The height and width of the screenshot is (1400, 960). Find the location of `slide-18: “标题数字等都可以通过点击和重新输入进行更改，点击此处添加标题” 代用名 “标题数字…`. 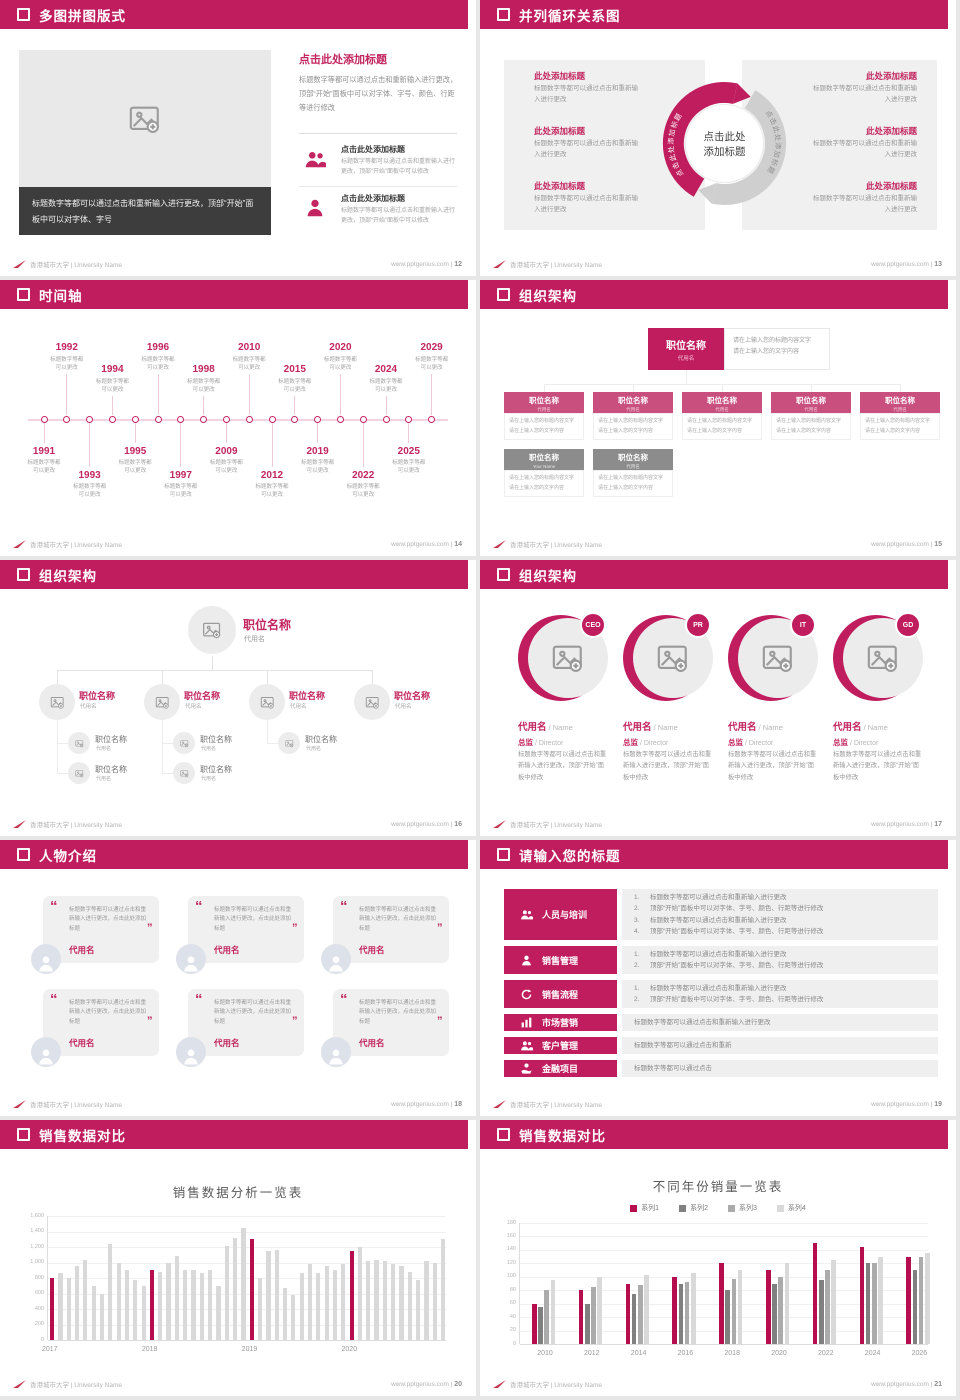

slide-18: “标题数字等都可以通过点击和重新输入进行更改，点击此处添加标题” 代用名 “标题数字… is located at coordinates (238, 978).